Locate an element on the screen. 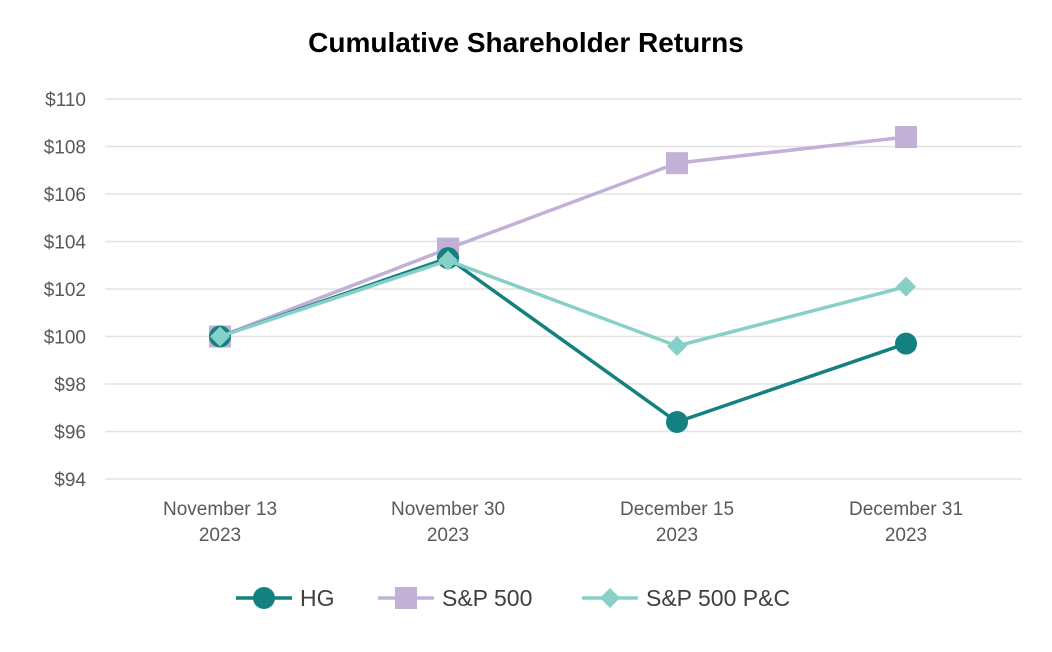 Image resolution: width=1052 pixels, height=652 pixels. x-tick-label: December 15 2023 is located at coordinates (677, 522).